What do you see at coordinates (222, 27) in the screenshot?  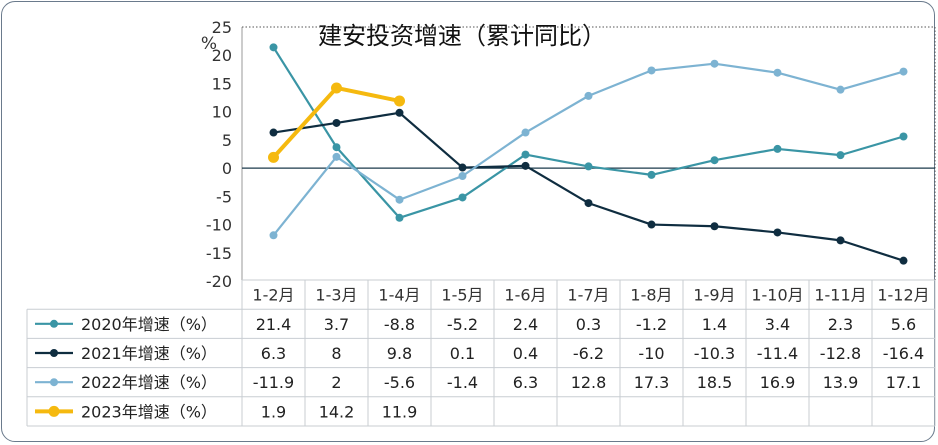 I see `y-tick-label: 25` at bounding box center [222, 27].